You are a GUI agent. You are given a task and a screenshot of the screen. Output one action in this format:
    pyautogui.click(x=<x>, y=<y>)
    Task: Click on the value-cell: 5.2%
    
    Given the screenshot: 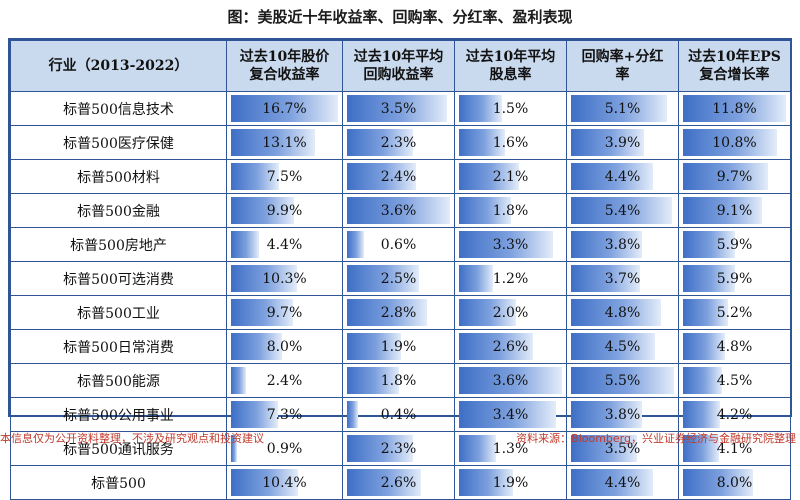 What is the action you would take?
    pyautogui.click(x=734, y=312)
    